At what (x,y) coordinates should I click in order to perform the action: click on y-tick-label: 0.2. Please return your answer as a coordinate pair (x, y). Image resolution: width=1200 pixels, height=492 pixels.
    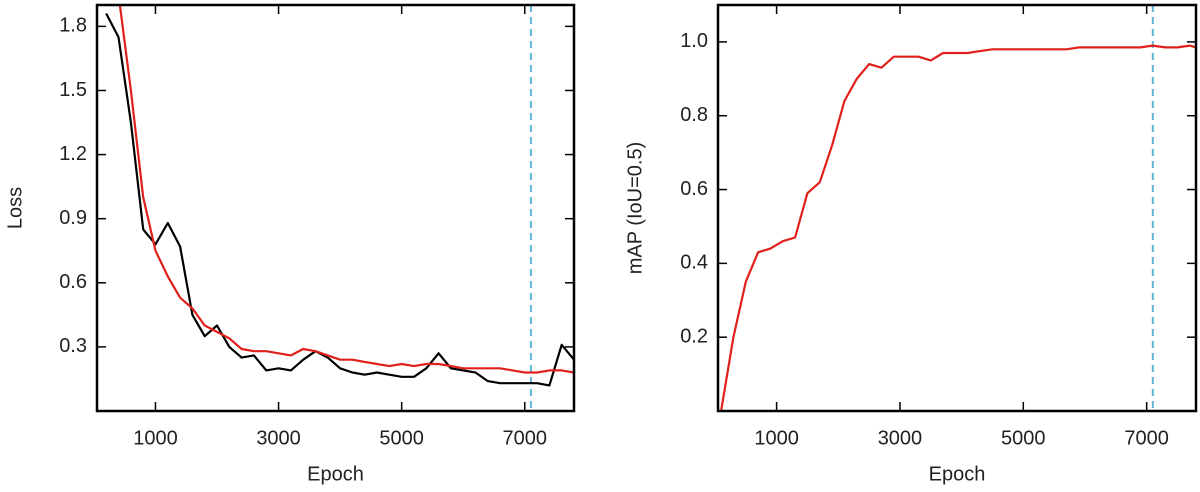
    Looking at the image, I should click on (694, 336).